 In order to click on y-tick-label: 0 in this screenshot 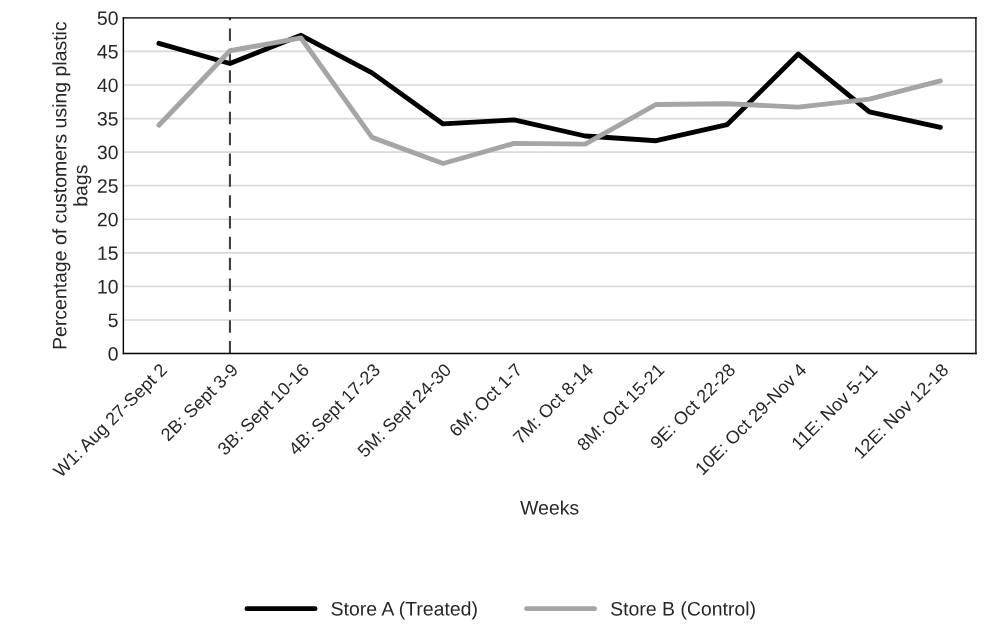, I will do `click(113, 354)`.